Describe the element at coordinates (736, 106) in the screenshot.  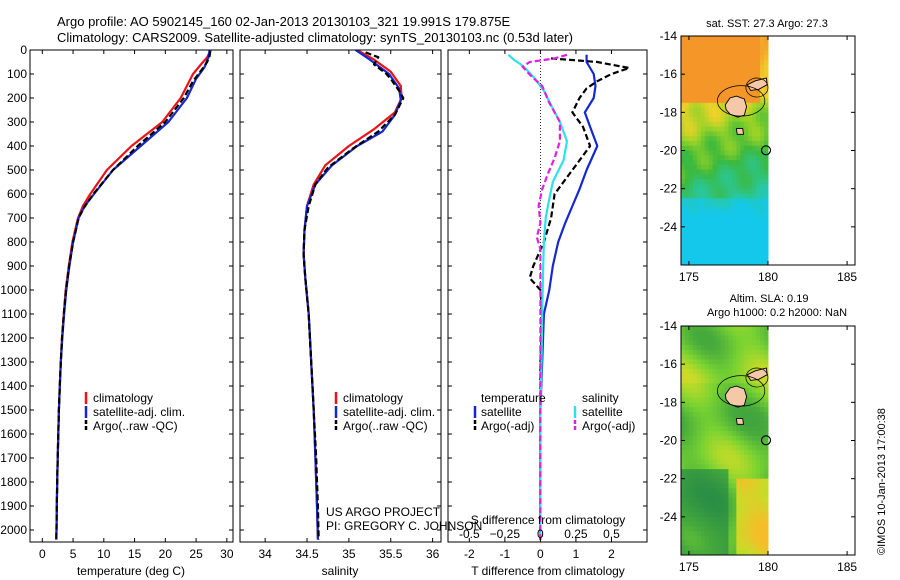
I see `island-outline` at that location.